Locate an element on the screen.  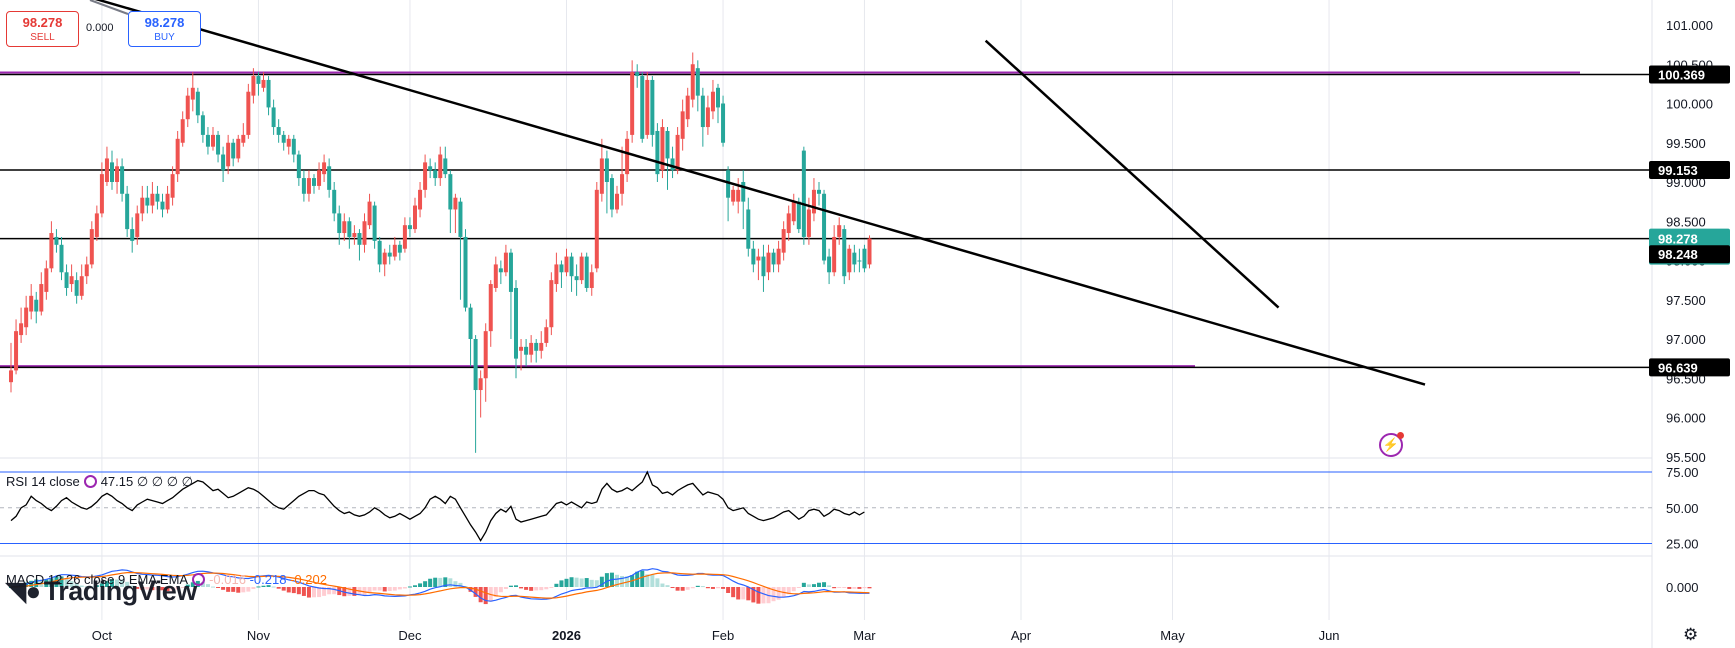
gear-icon: ⚙ is located at coordinates (1691, 634).